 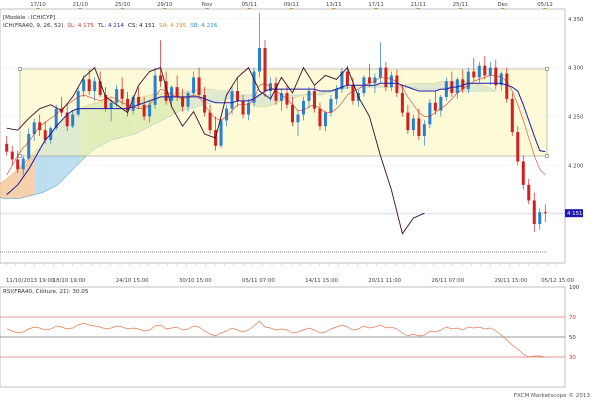 I want to click on top-date-label: 17/11, so click(x=376, y=5).